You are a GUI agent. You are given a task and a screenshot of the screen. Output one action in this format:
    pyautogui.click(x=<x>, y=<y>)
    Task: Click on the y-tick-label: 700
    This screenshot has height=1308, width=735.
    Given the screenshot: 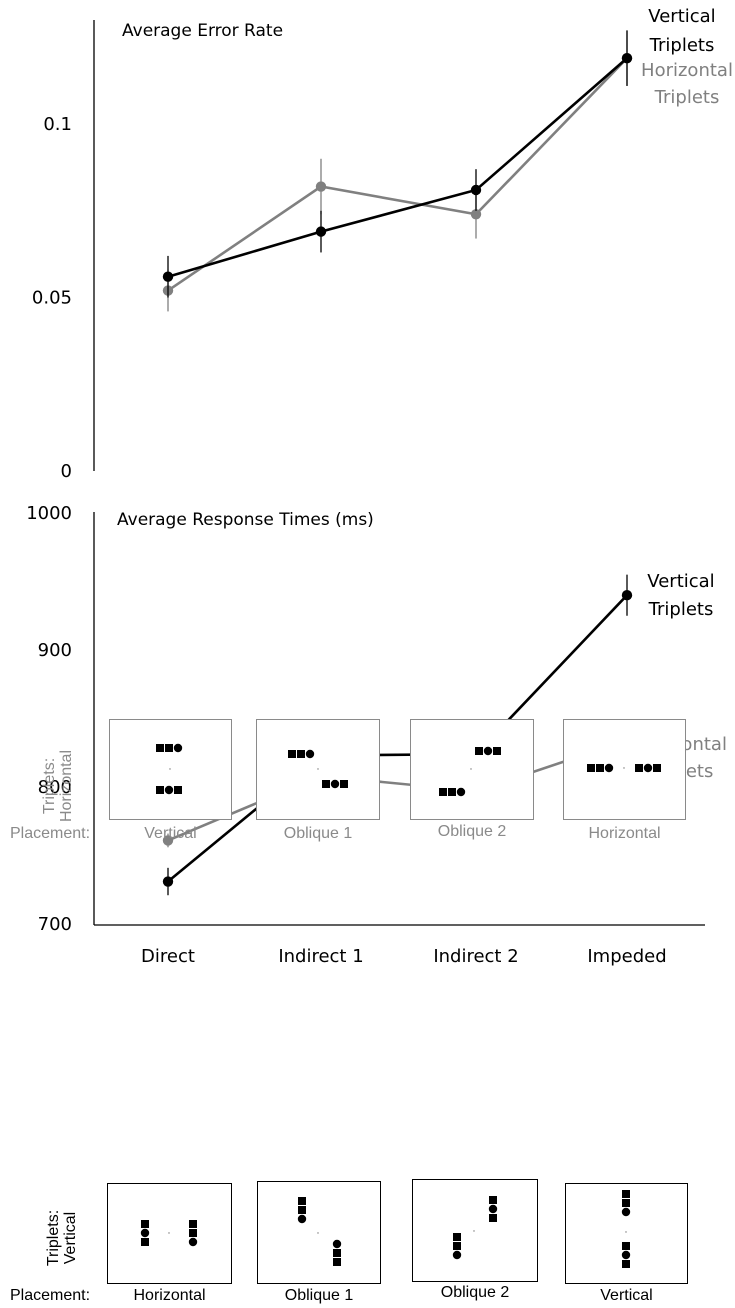 What is the action you would take?
    pyautogui.click(x=55, y=924)
    